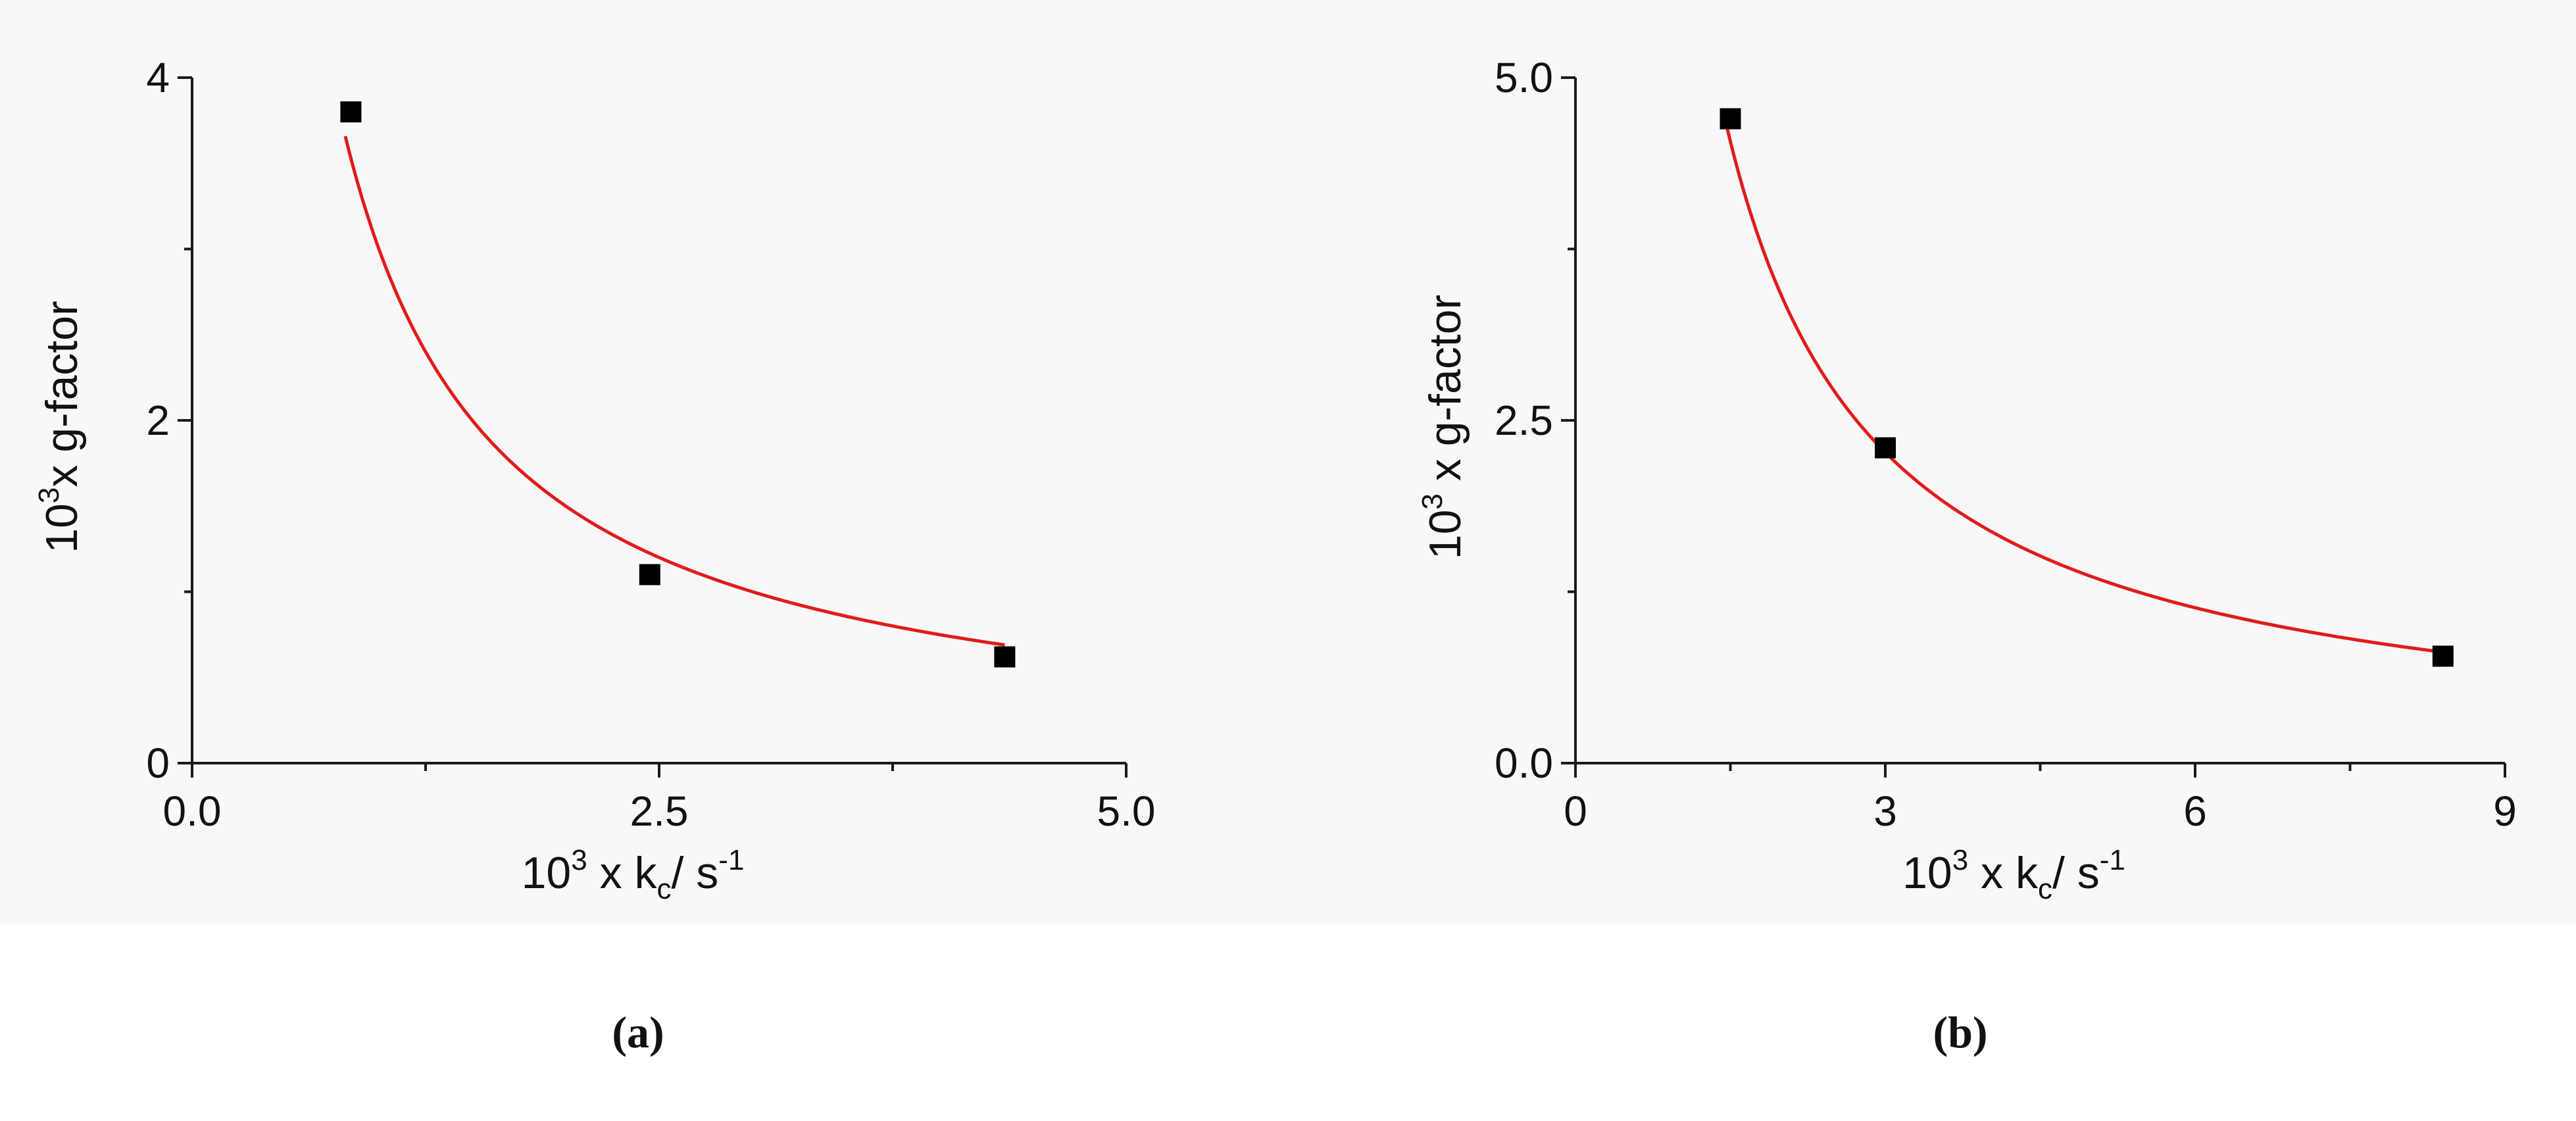 This screenshot has height=1121, width=2576. Describe the element at coordinates (1443, 427) in the screenshot. I see `y-axis-title: 103 x g-factor` at that location.